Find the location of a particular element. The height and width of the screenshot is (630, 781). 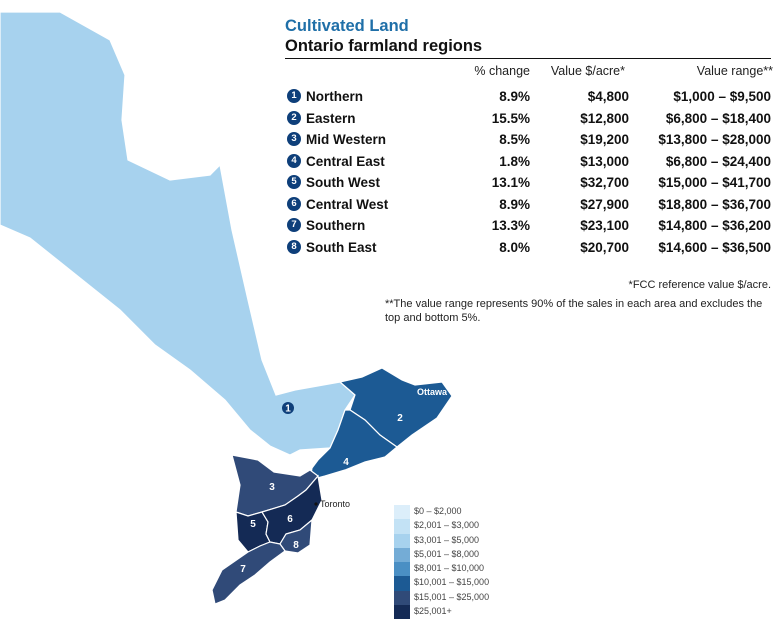

region-name: Eastern is located at coordinates (331, 118).